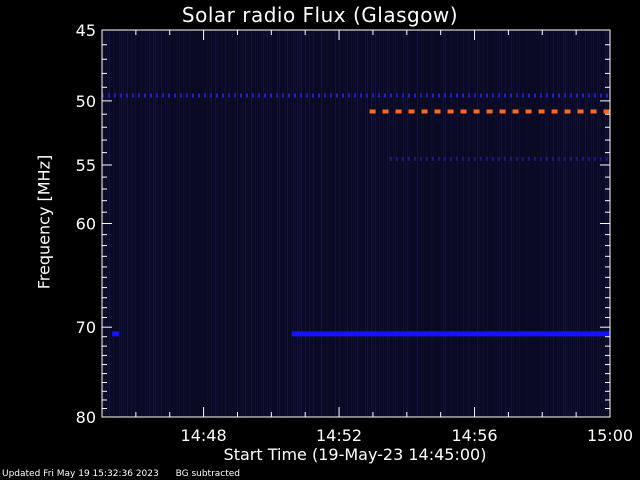 The image size is (640, 480). Describe the element at coordinates (610, 435) in the screenshot. I see `x-tick-label: 15:00` at that location.